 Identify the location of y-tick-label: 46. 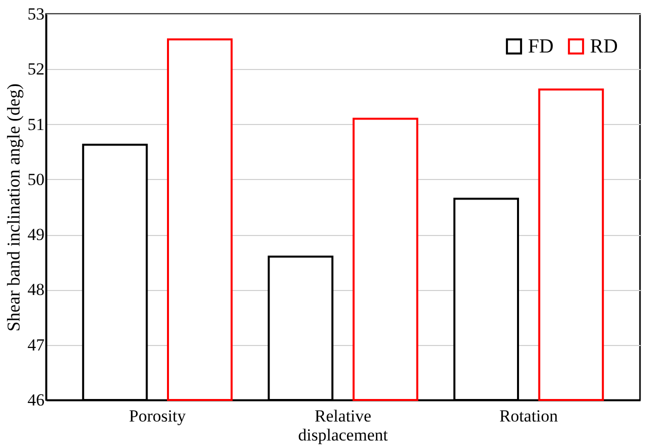
(36, 400).